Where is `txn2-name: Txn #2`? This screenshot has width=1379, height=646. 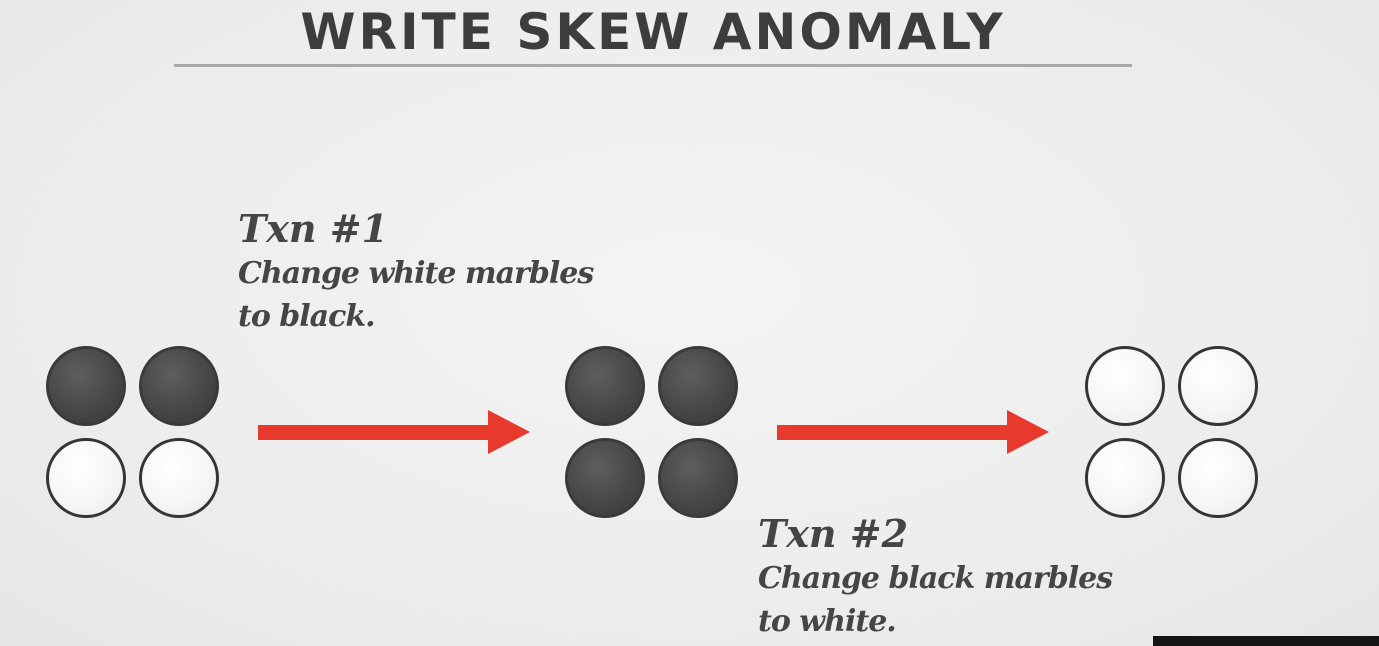 txn2-name: Txn #2 is located at coordinates (833, 533).